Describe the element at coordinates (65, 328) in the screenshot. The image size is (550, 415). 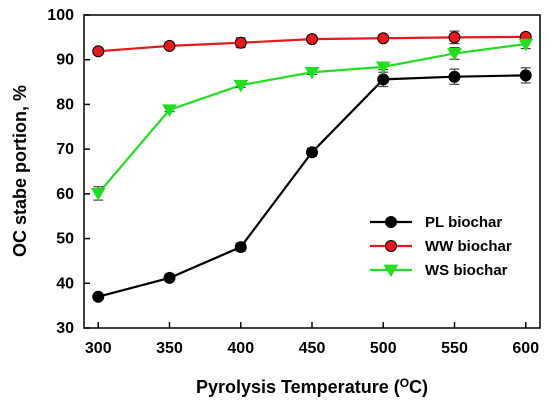
I see `y-tick-label: 30` at that location.